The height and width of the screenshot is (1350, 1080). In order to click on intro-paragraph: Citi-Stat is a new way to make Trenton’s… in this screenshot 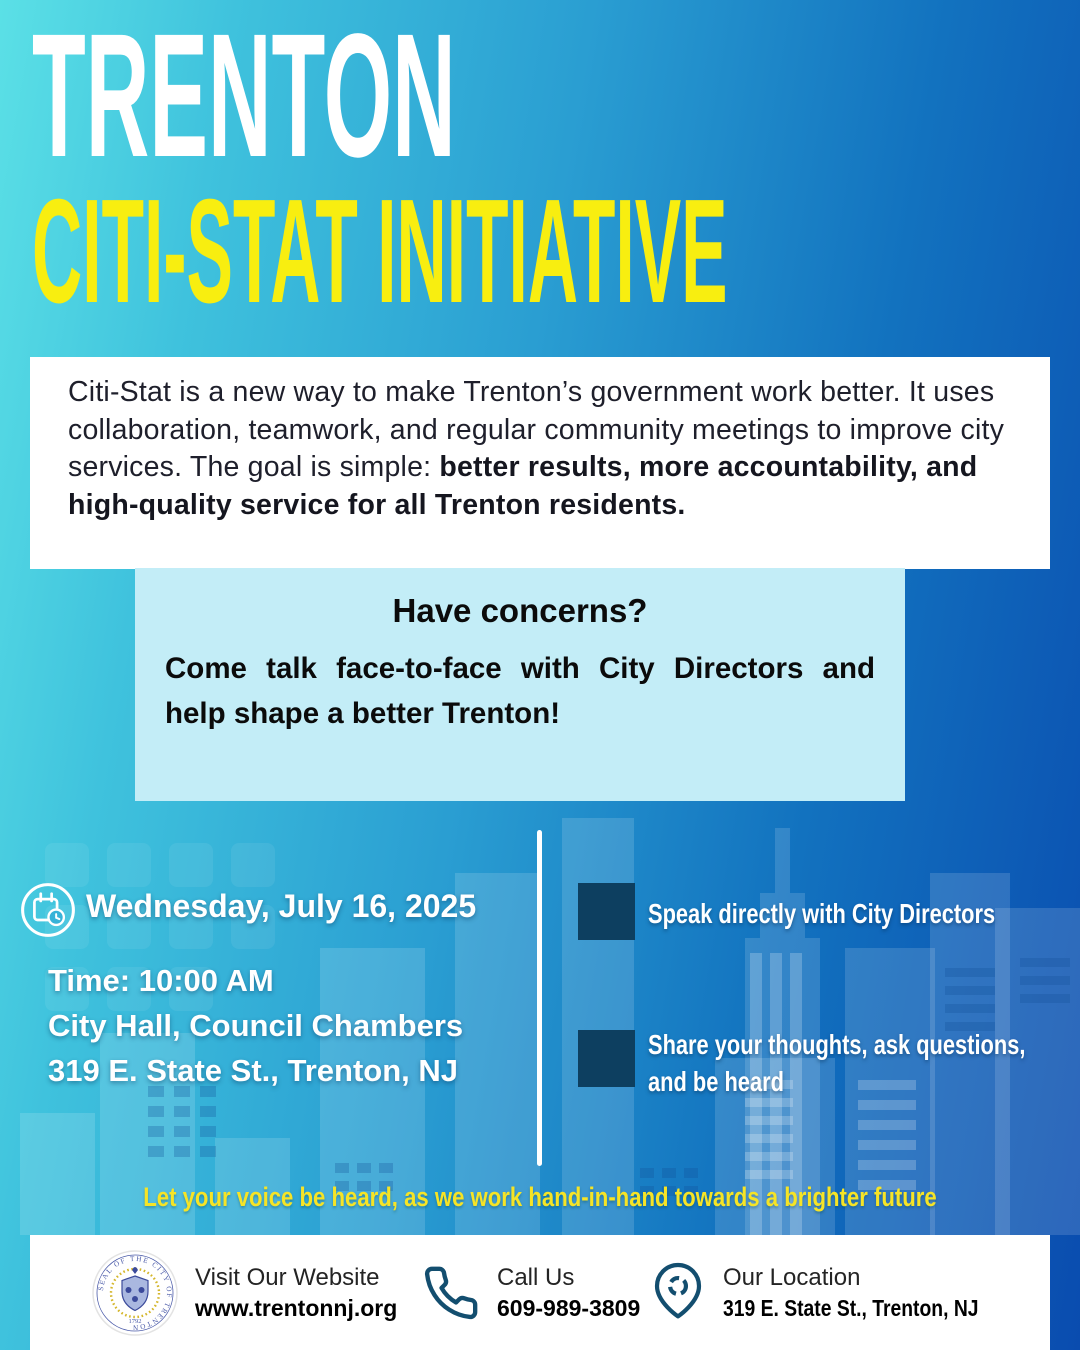, I will do `click(540, 449)`.